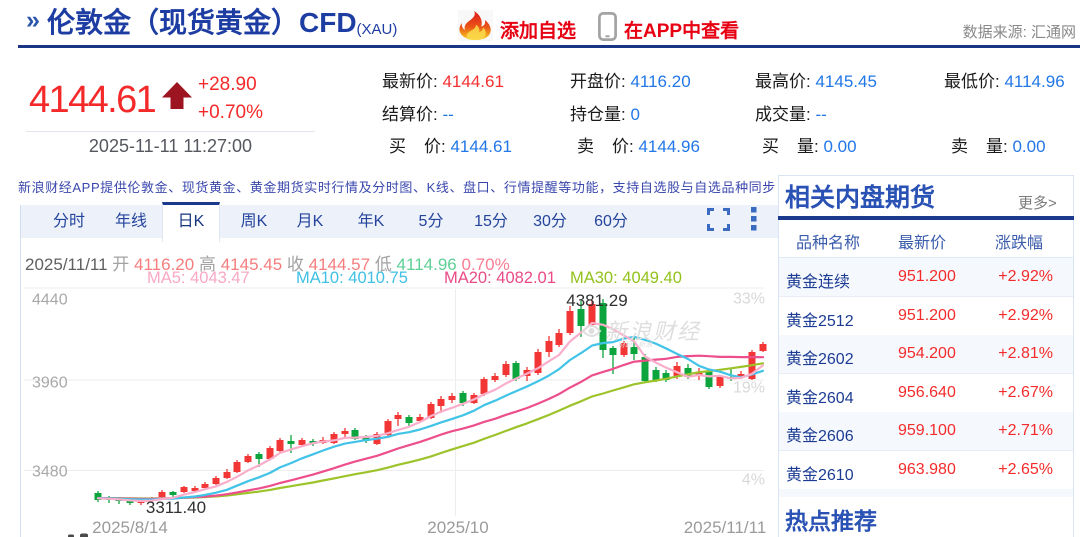 This screenshot has height=537, width=1080. What do you see at coordinates (753, 480) in the screenshot?
I see `svg-text: 4%` at bounding box center [753, 480].